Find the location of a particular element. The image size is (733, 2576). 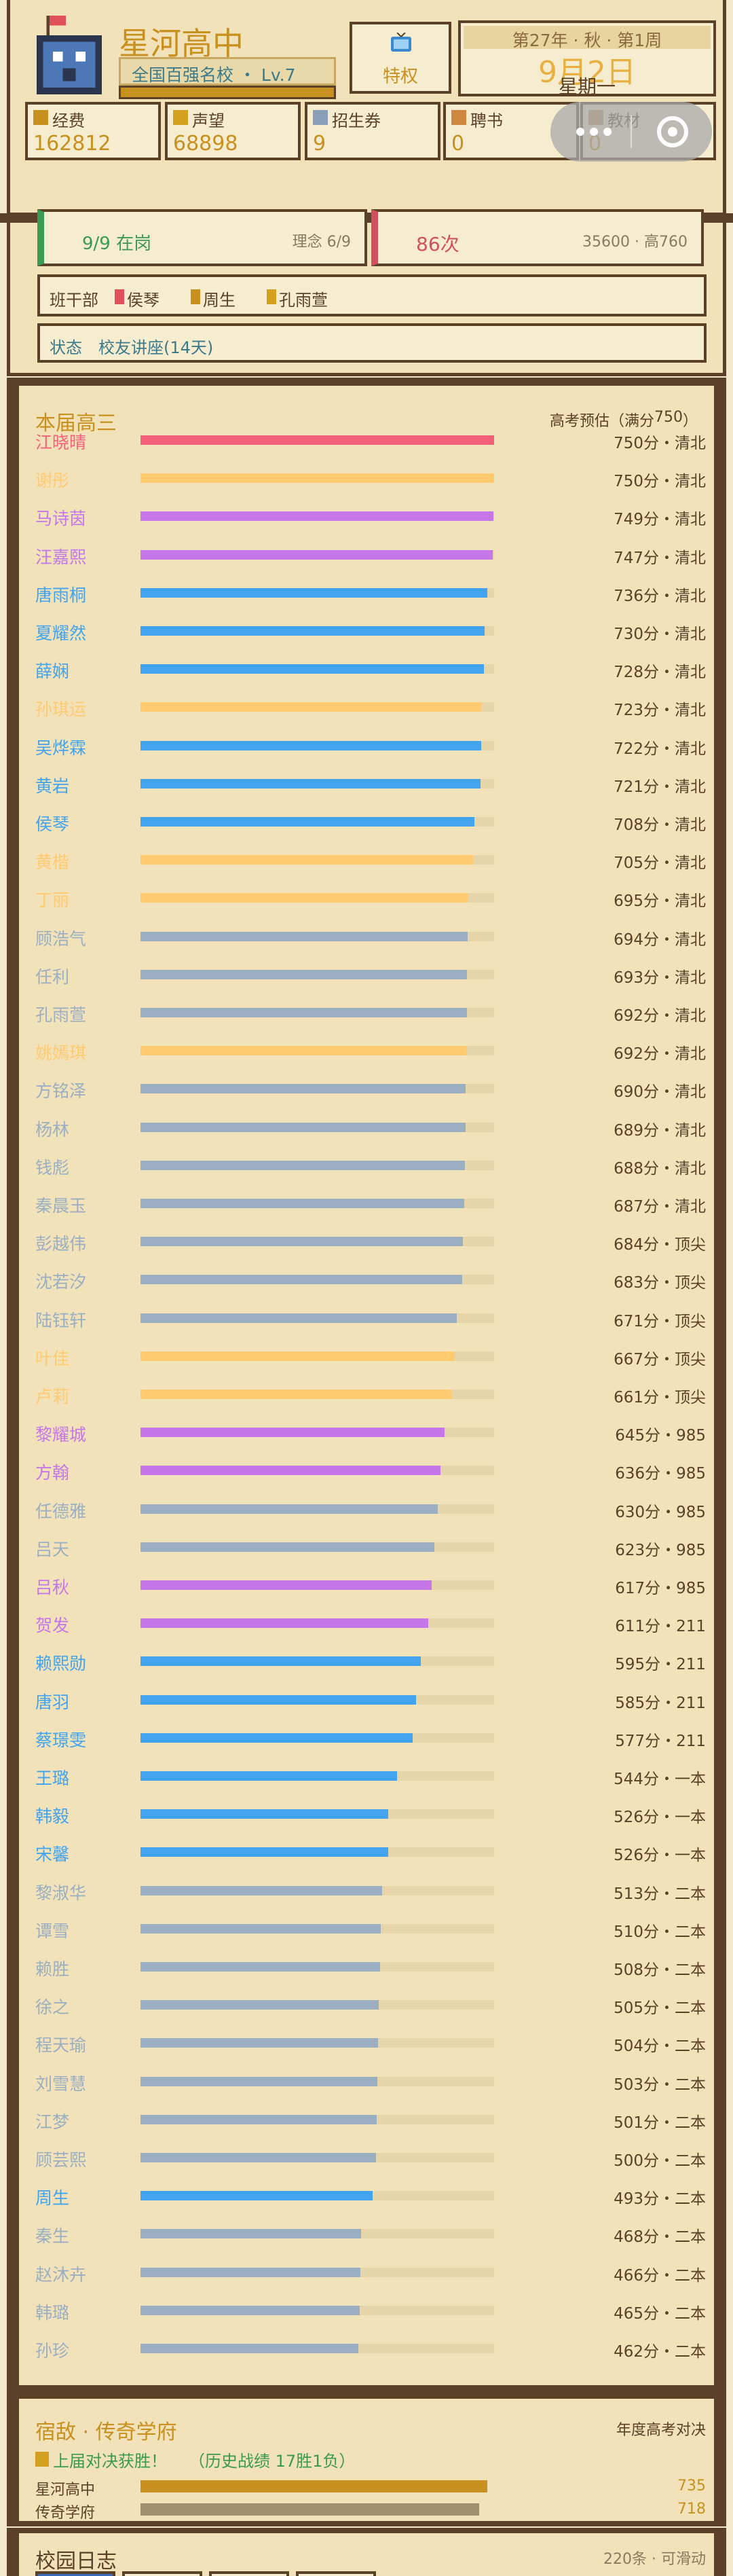

student-name: 黎耀城 is located at coordinates (61, 1435).